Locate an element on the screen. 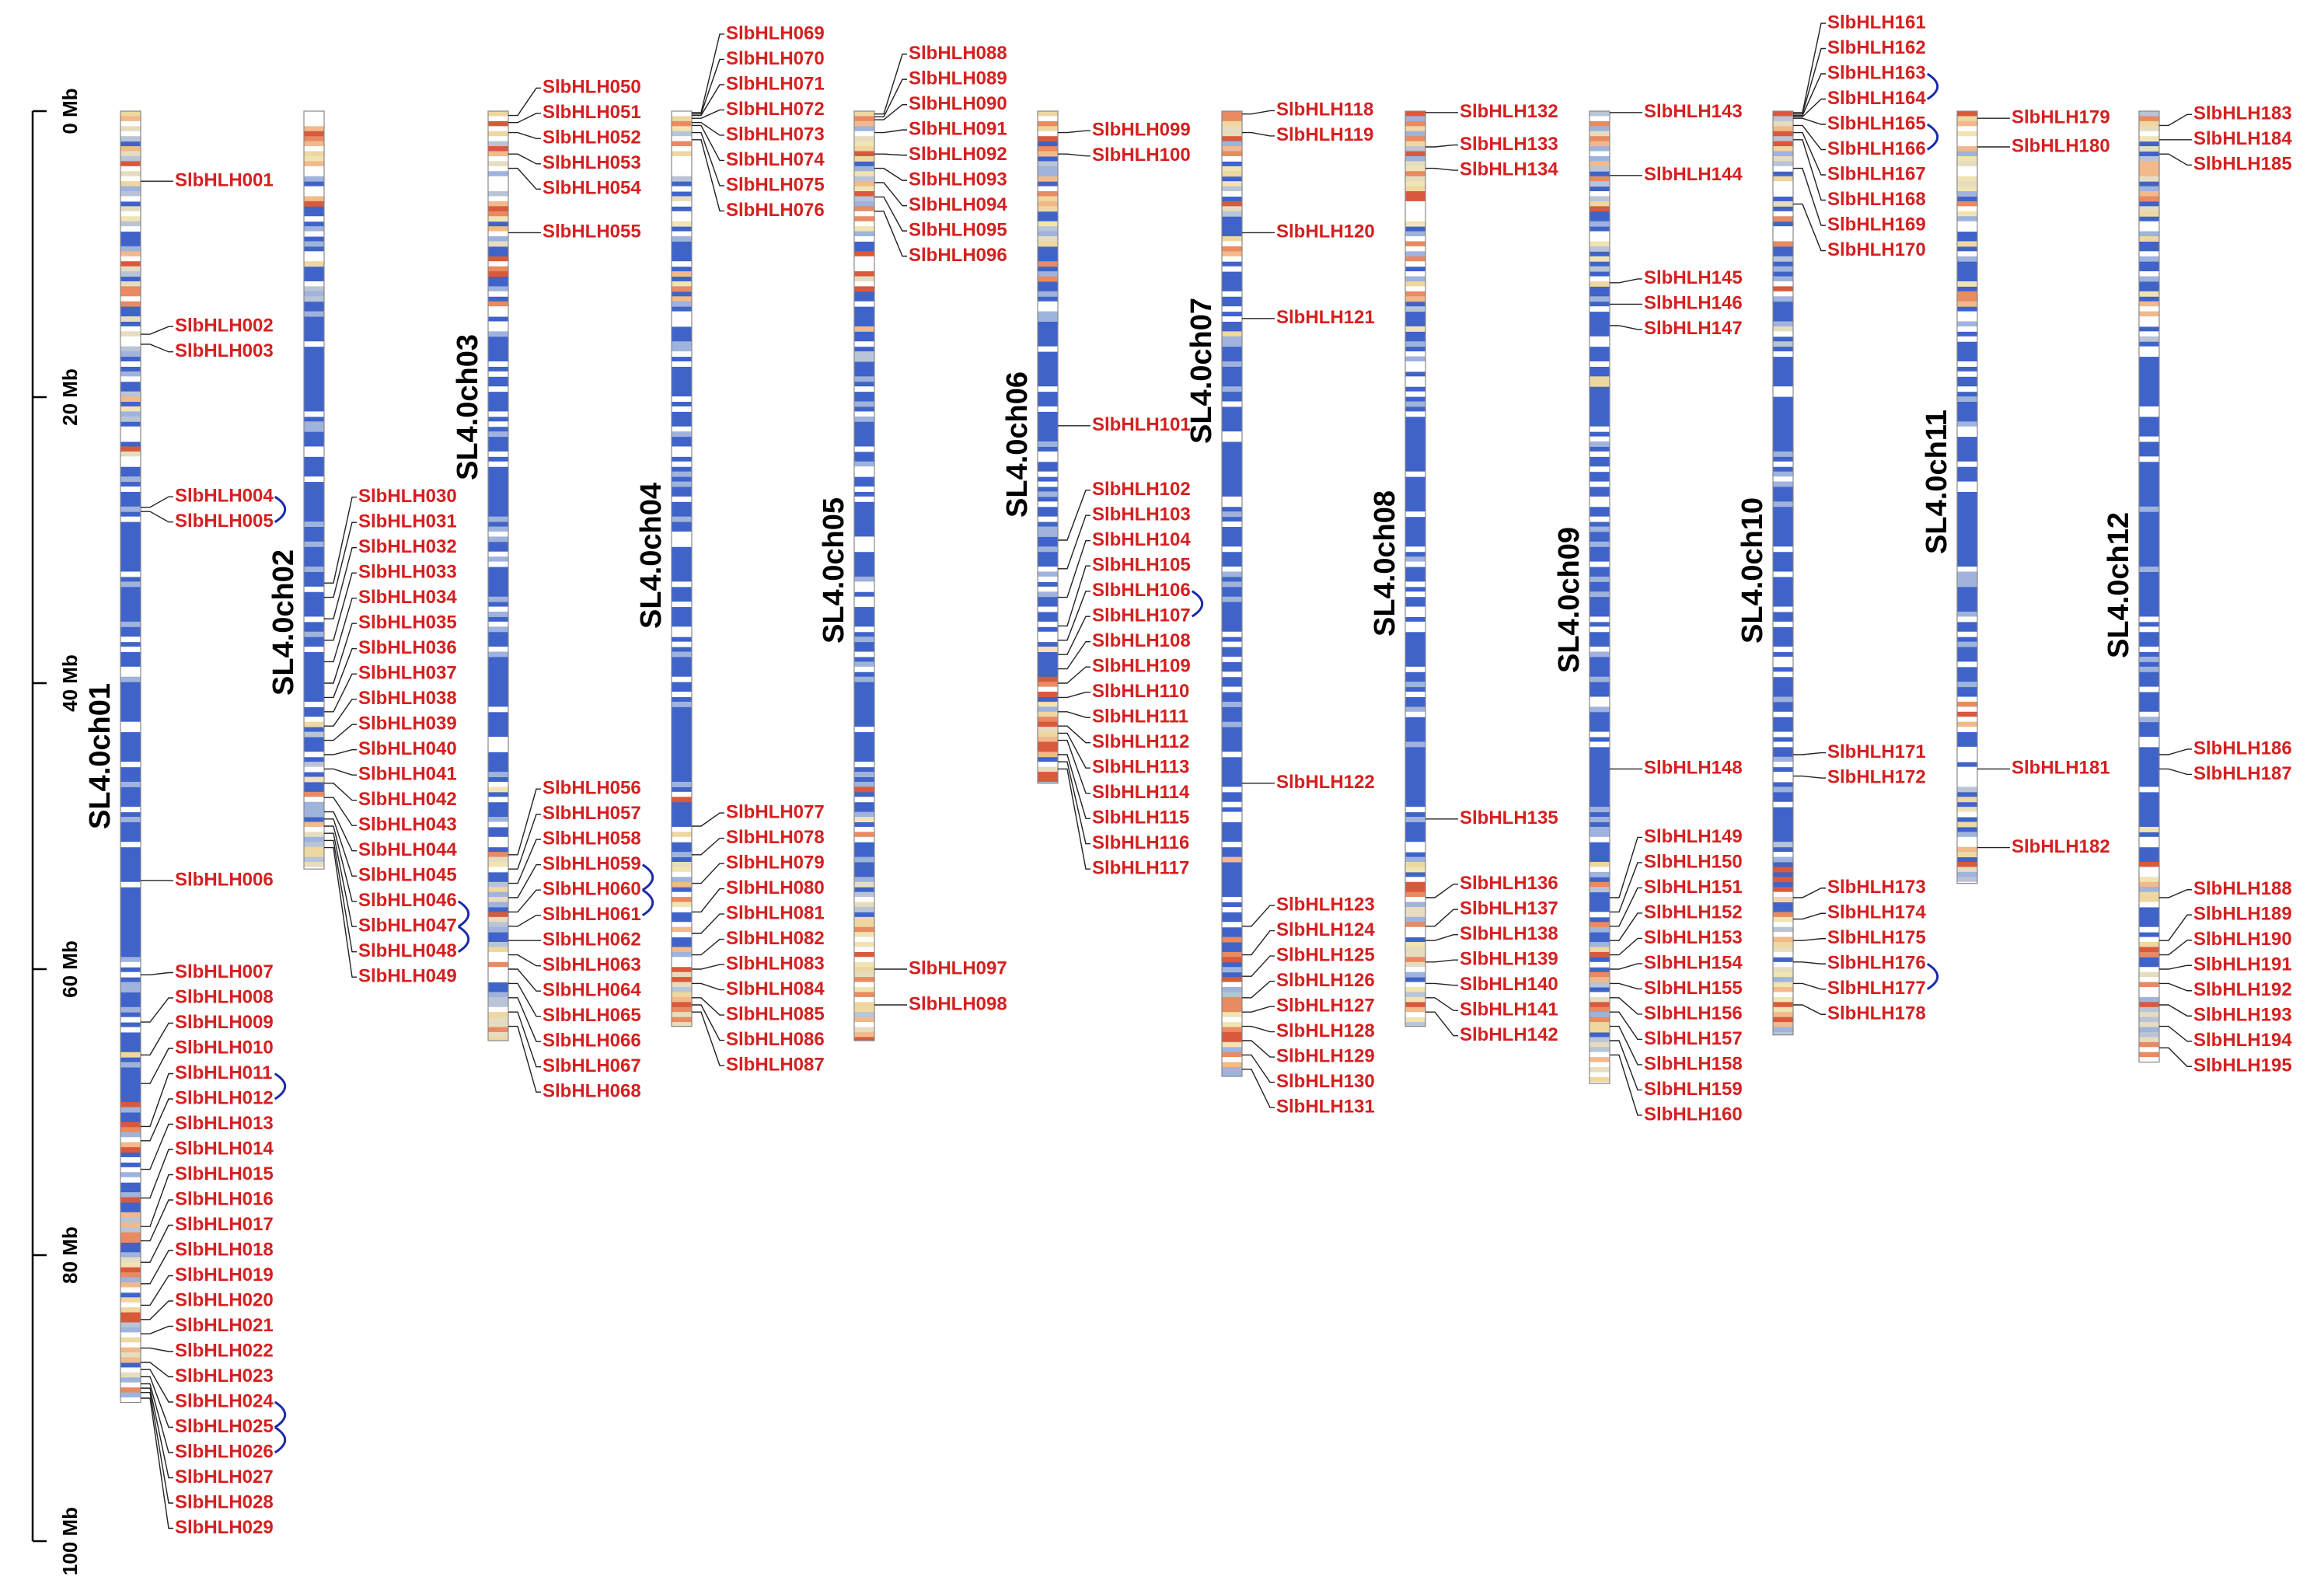 This screenshot has height=1594, width=2324. gene-label: SlbHLH025 is located at coordinates (224, 1426).